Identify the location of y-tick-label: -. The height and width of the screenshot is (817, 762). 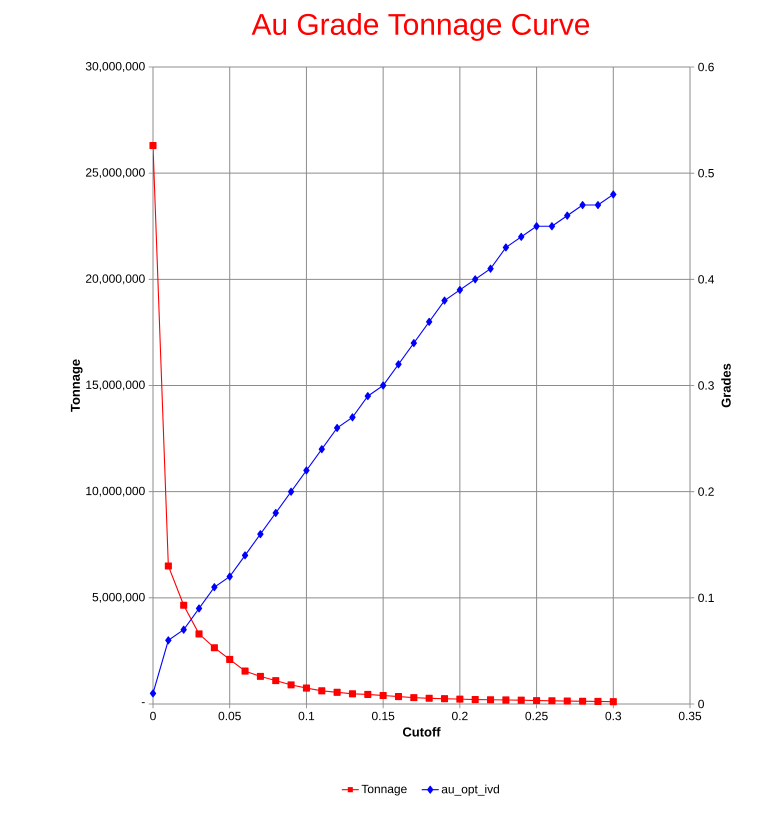
(143, 703).